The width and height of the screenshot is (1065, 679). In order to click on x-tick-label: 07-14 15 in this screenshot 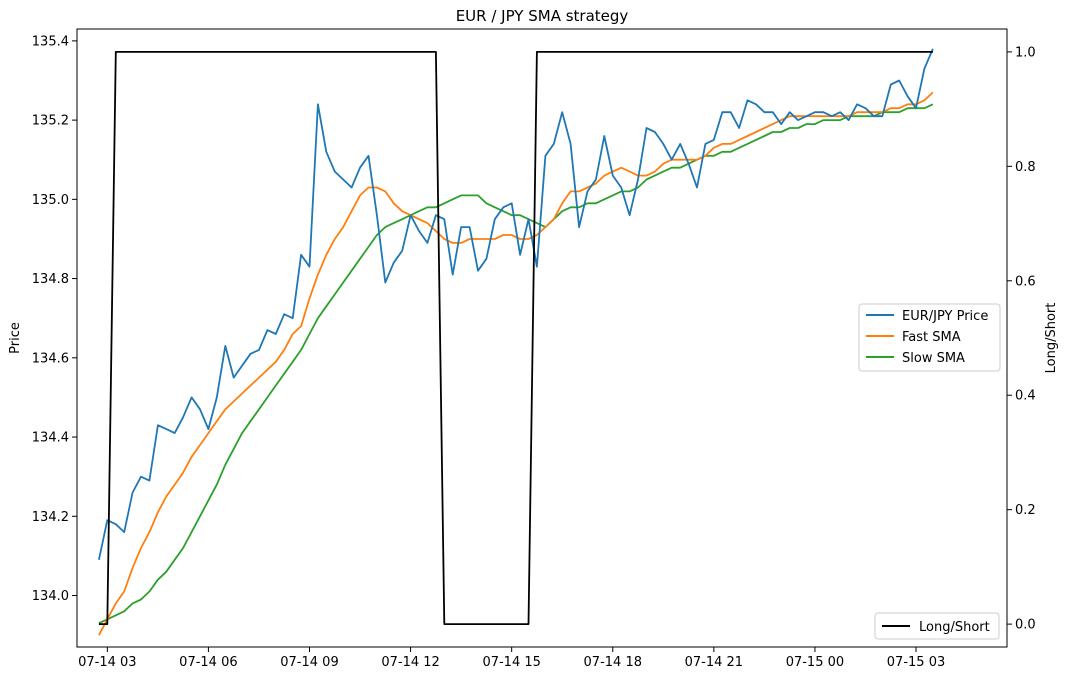, I will do `click(511, 662)`.